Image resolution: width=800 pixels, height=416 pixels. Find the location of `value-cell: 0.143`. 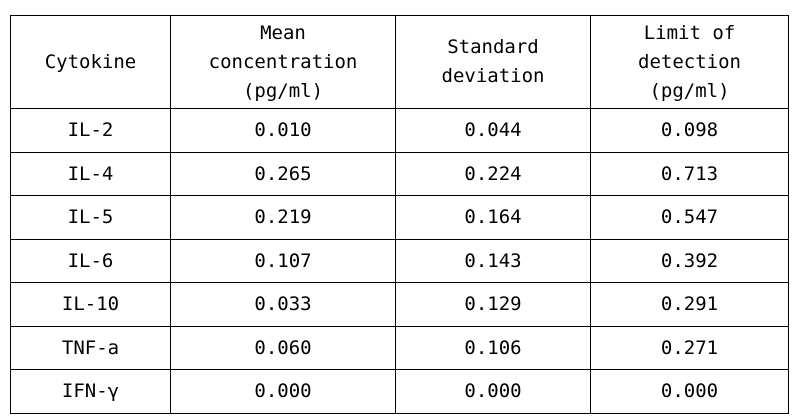

value-cell: 0.143 is located at coordinates (493, 260).